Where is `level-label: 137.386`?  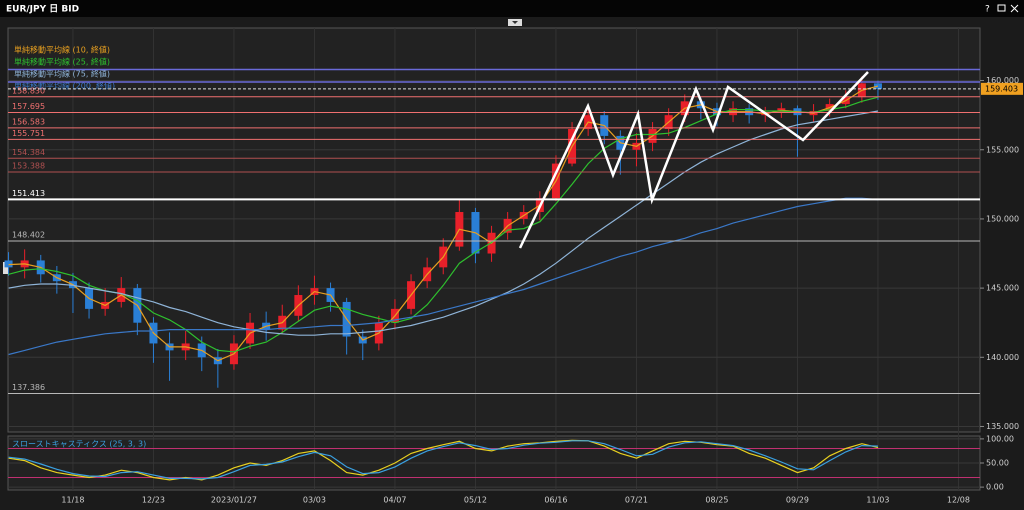 level-label: 137.386 is located at coordinates (28, 387).